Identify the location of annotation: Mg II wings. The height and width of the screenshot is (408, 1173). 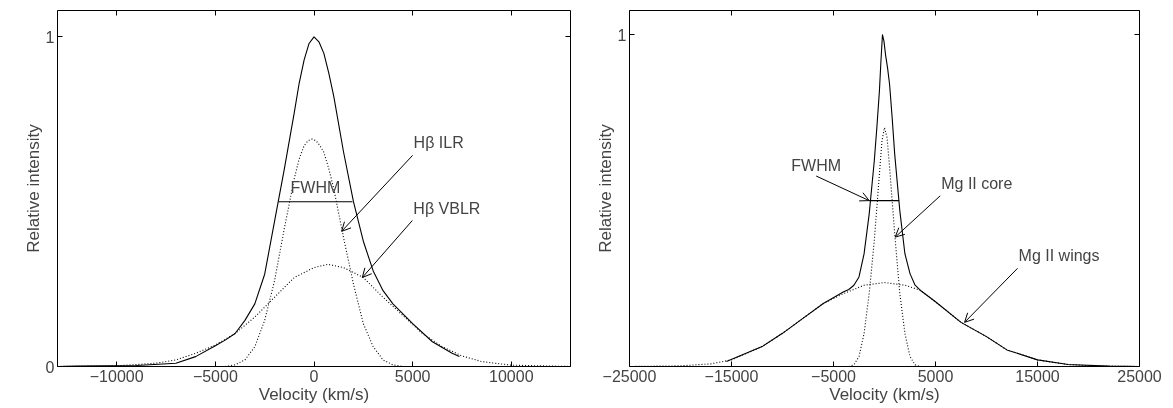
(1059, 256).